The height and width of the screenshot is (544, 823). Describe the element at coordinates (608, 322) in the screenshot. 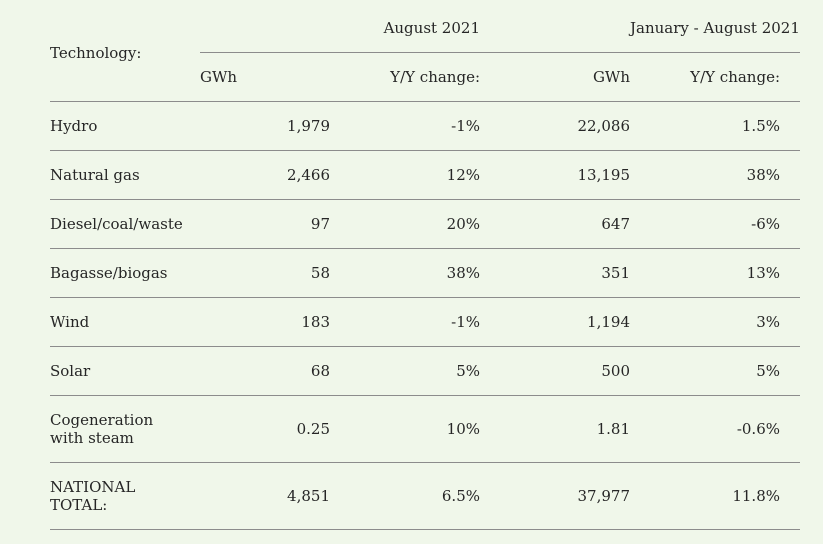

I see `ytd-gwh-cell: 1,194` at that location.